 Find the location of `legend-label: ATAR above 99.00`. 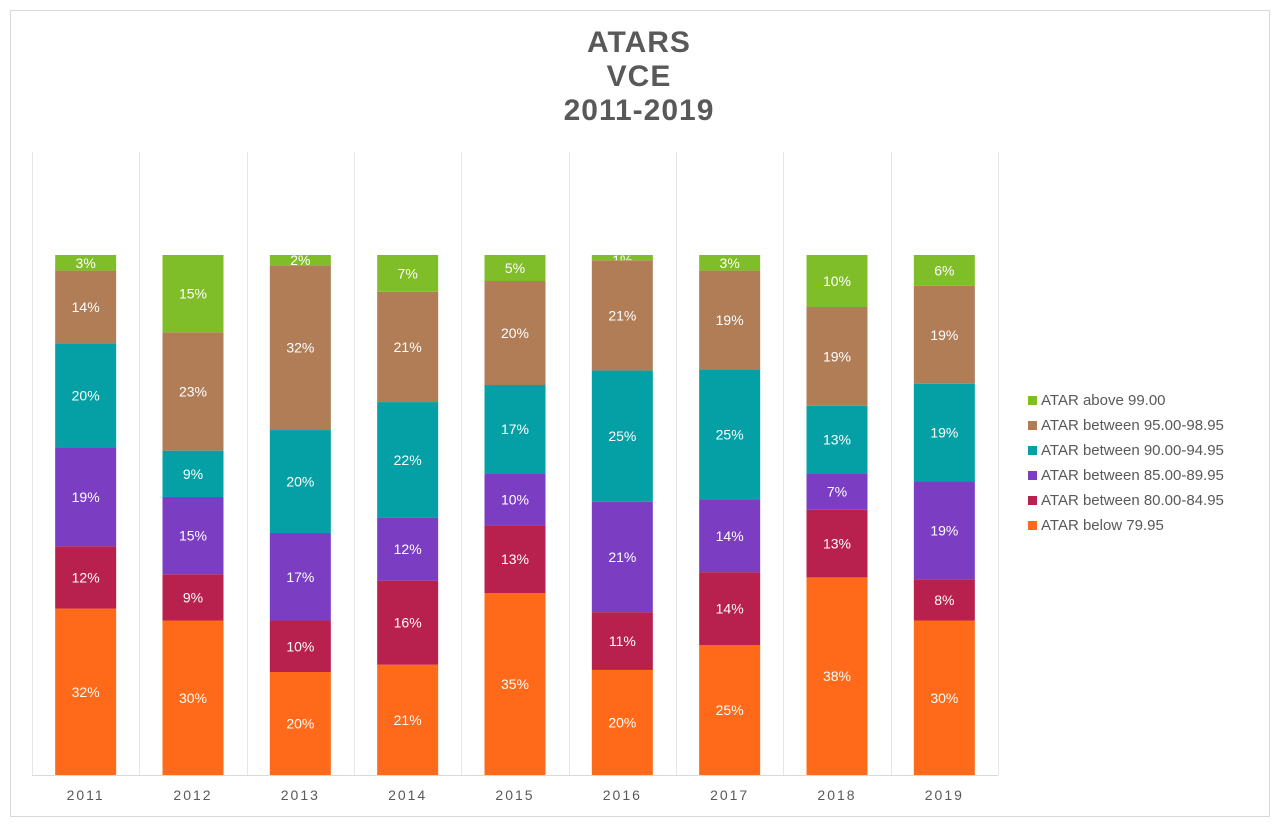

legend-label: ATAR above 99.00 is located at coordinates (1103, 400).